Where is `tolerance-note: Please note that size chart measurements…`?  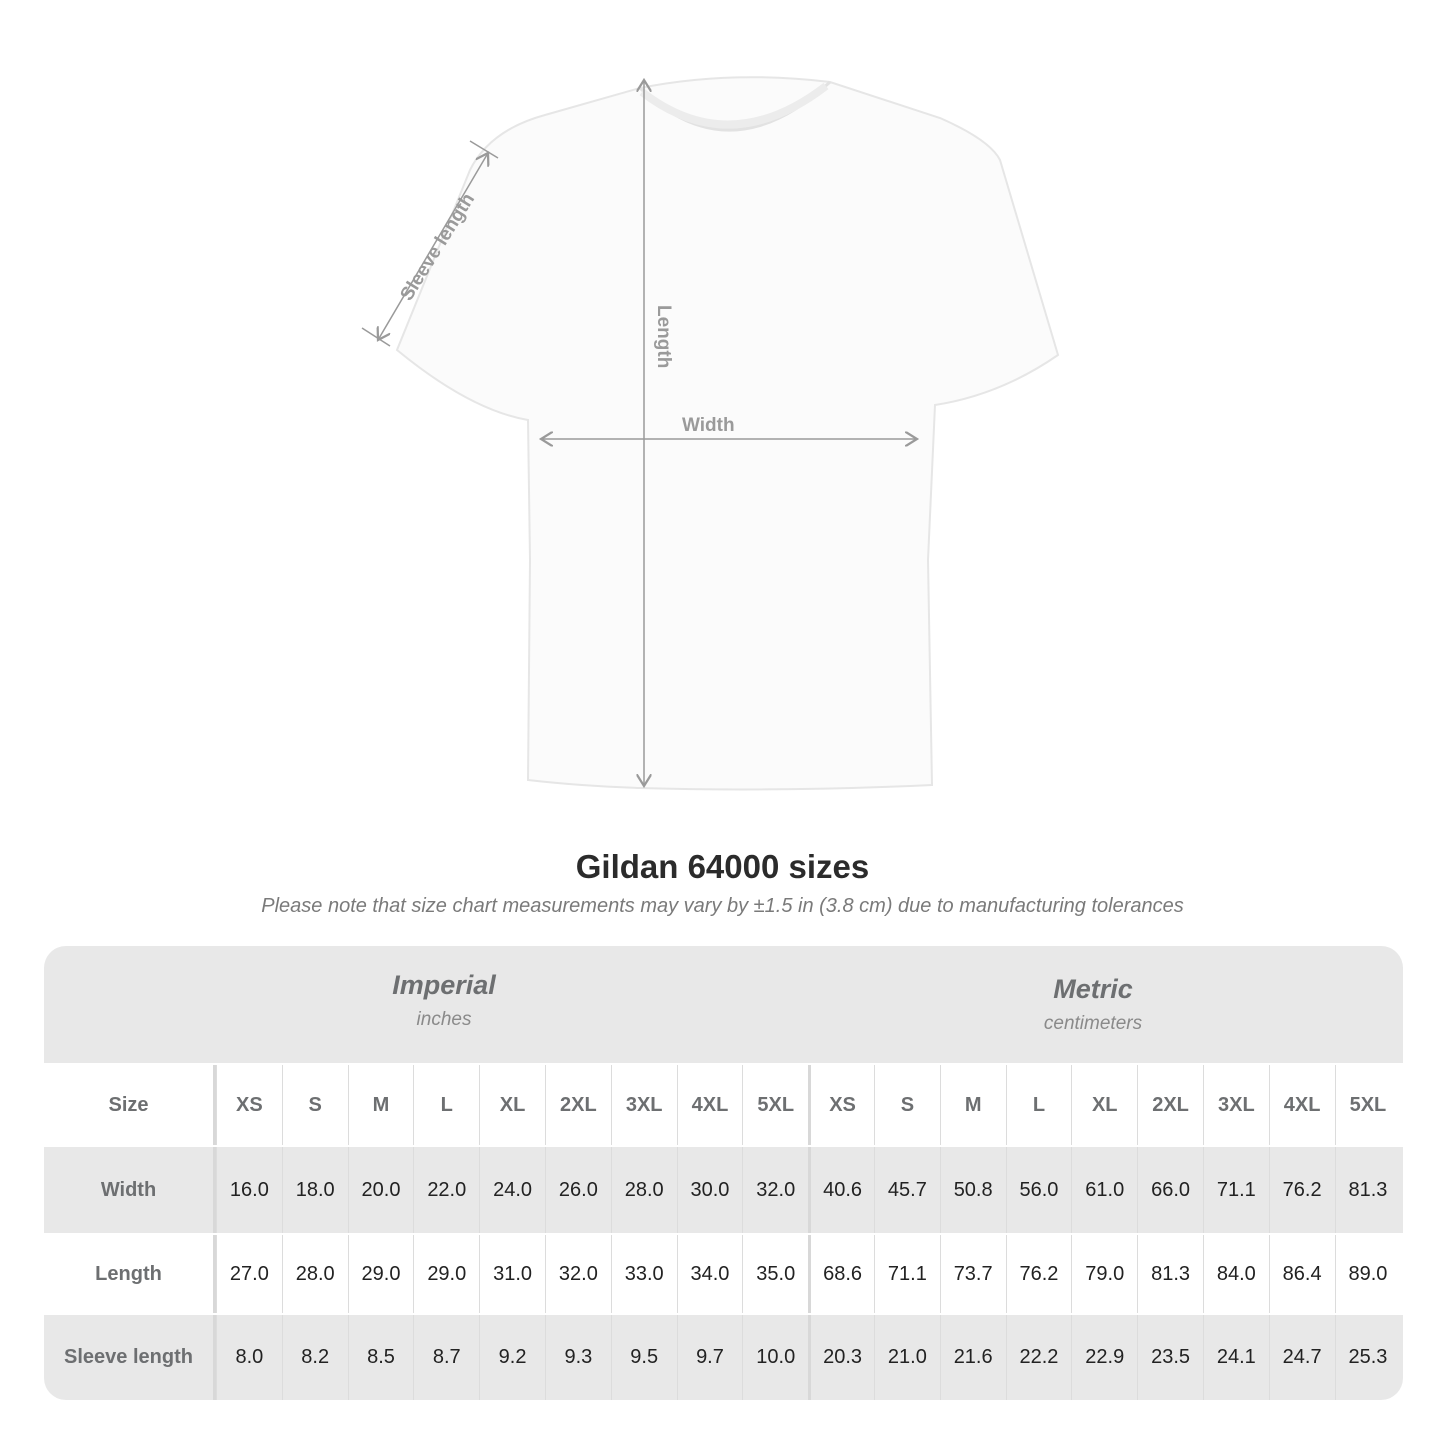 tolerance-note: Please note that size chart measurements… is located at coordinates (722, 906).